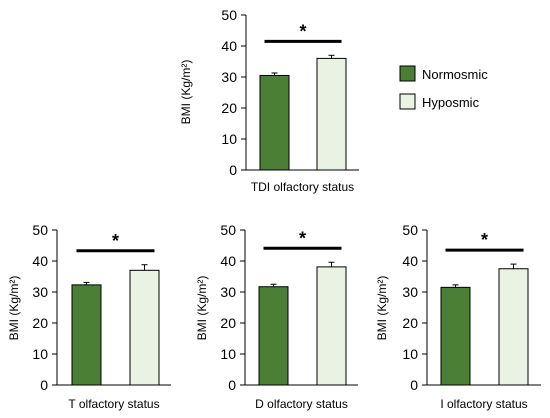 The width and height of the screenshot is (550, 418). Describe the element at coordinates (451, 102) in the screenshot. I see `legend-label-hyposmic: Hyposmic` at that location.